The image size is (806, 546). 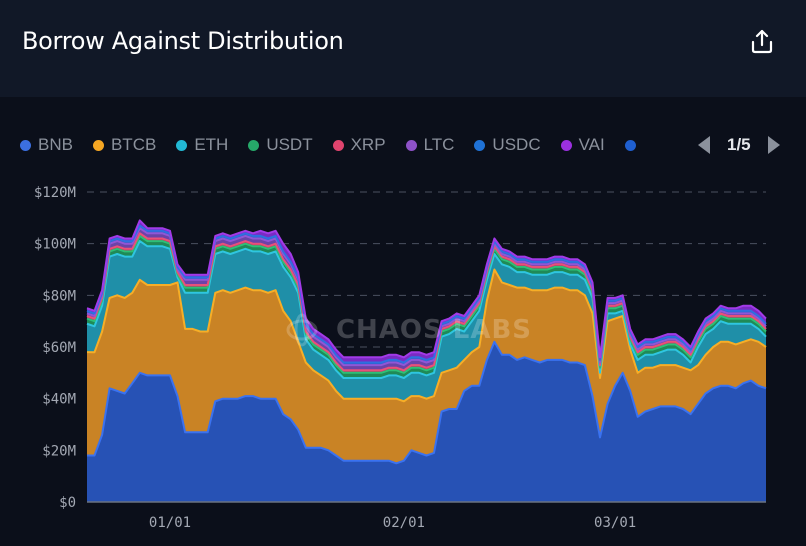 I want to click on legend-item-eth: ETH, so click(x=202, y=145).